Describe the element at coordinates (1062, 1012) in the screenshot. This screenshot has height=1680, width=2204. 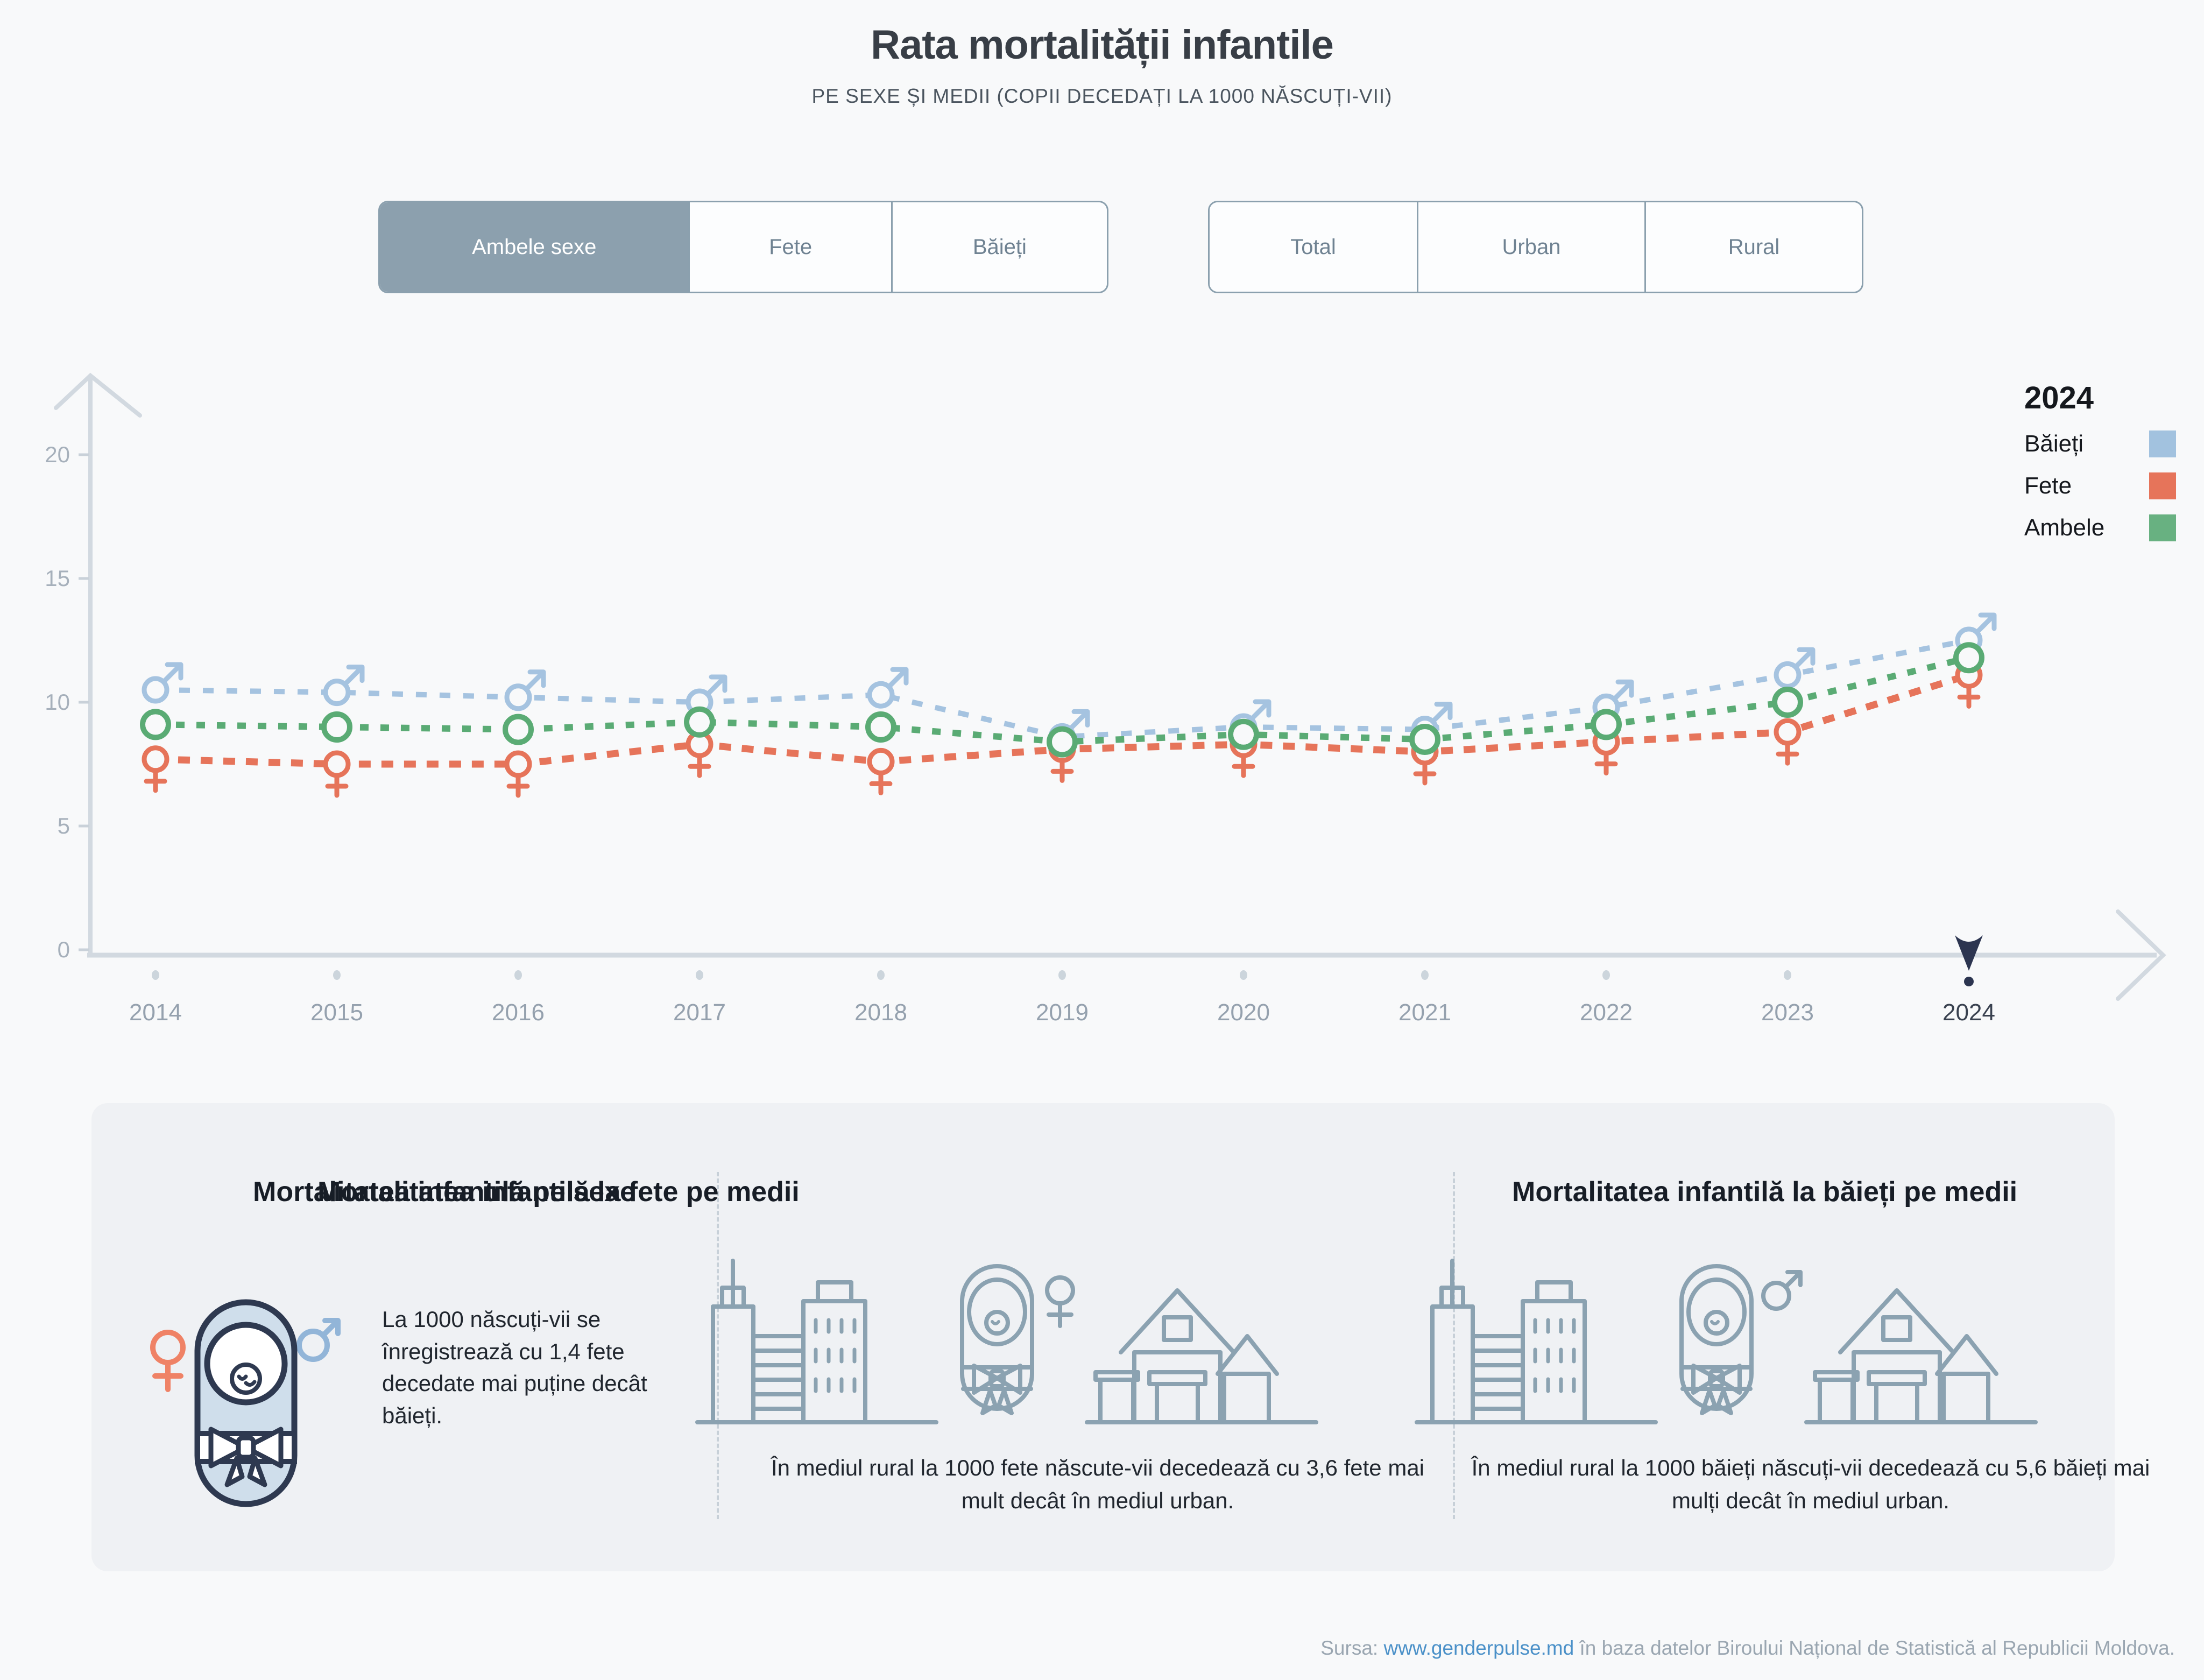
I see `x-tick-label-2019: 2019` at that location.